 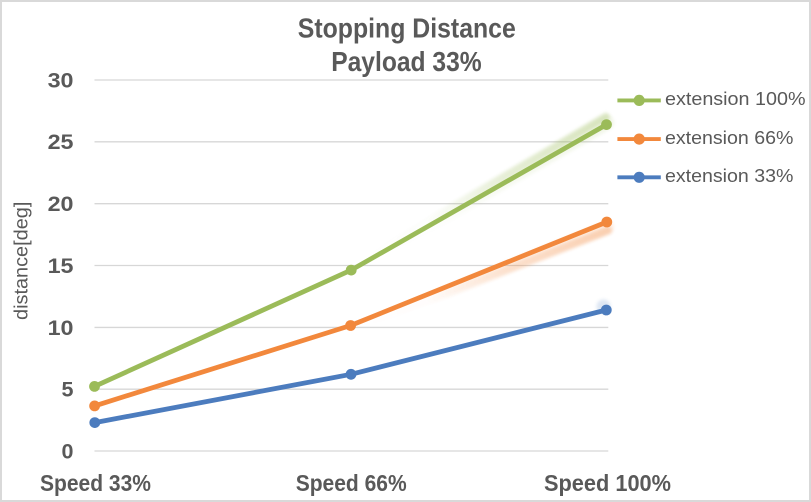 What do you see at coordinates (61, 266) in the screenshot?
I see `svg-text: 15` at bounding box center [61, 266].